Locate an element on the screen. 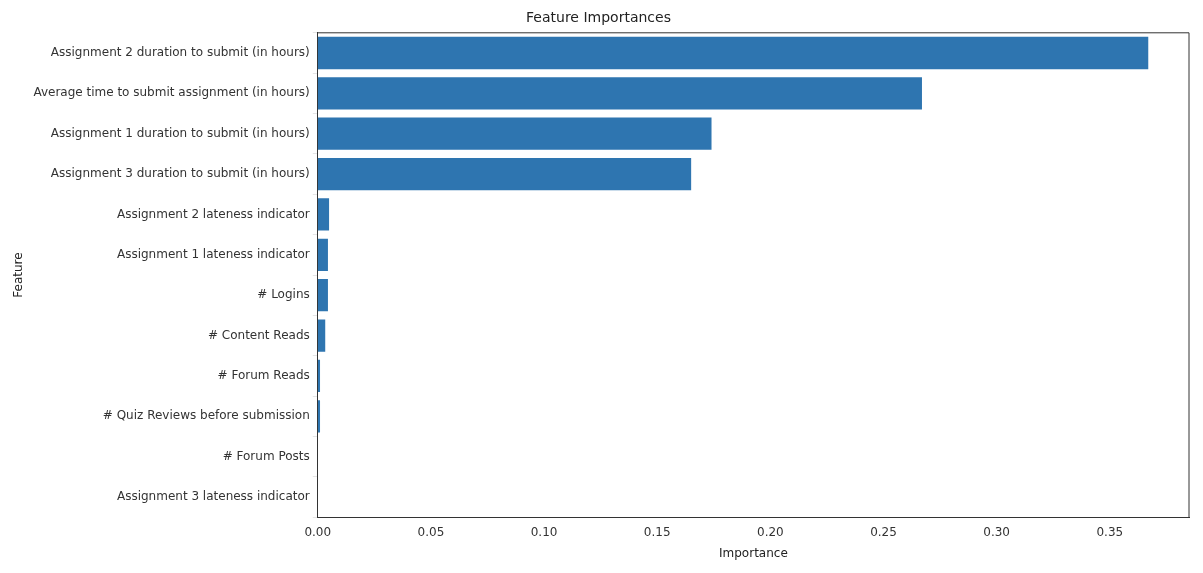  y-tick-label: Assignment 2 lateness indicator is located at coordinates (213, 213).